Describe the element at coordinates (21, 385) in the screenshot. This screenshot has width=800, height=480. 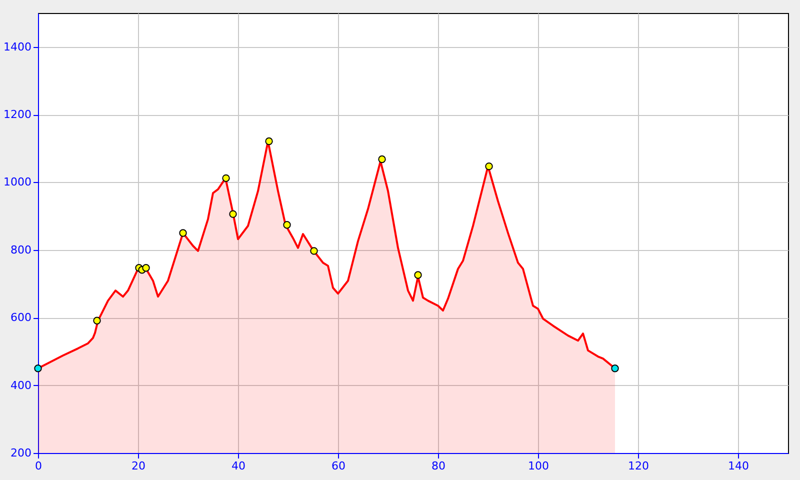
I see `y-tick-label: 400` at that location.